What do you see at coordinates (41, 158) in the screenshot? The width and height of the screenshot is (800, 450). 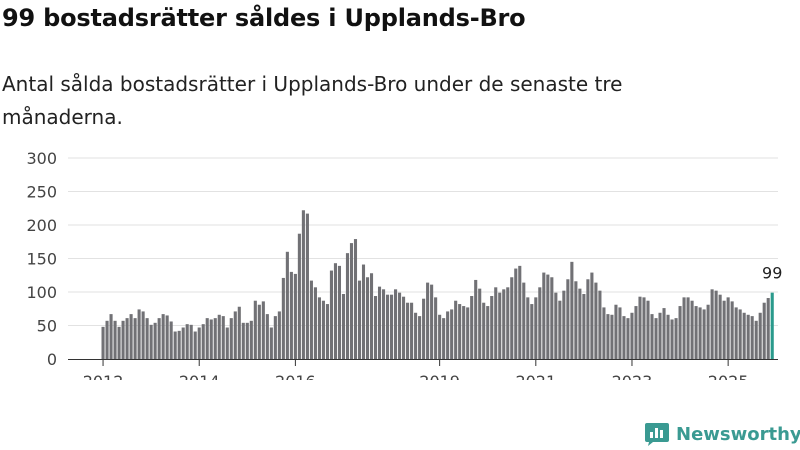 I see `y-tick-label: 300` at bounding box center [41, 158].